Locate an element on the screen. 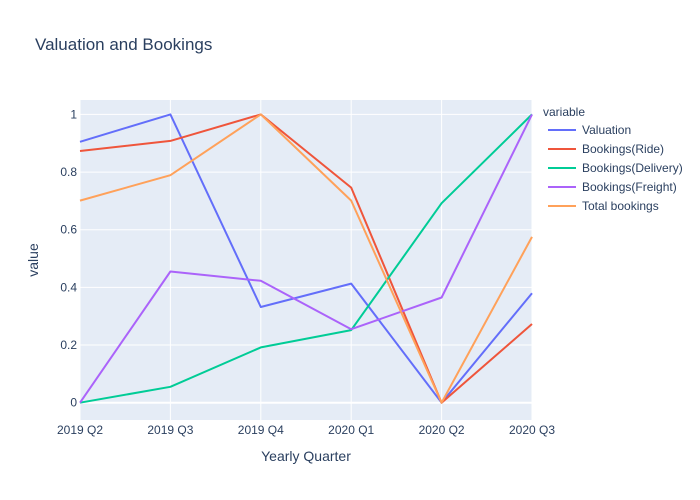 This screenshot has height=500, width=700. x-tick-label: 2019 Q3 is located at coordinates (170, 430).